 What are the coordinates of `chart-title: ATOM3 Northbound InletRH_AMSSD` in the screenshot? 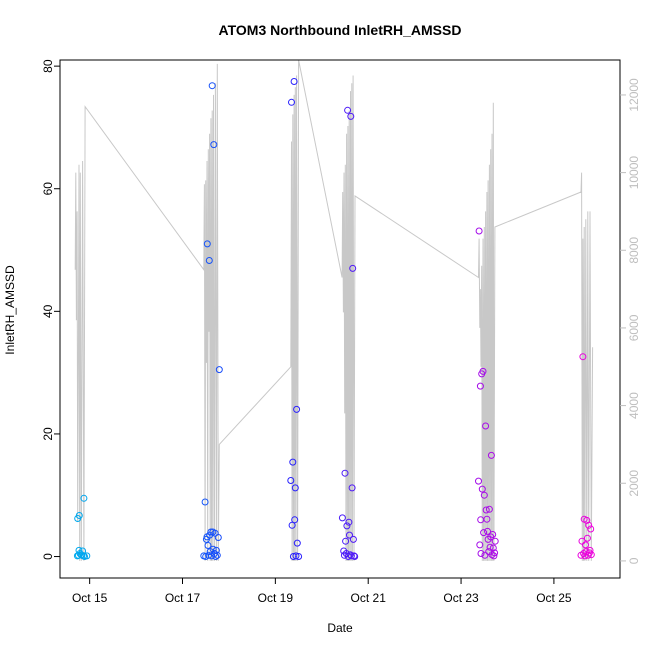 It's located at (340, 30).